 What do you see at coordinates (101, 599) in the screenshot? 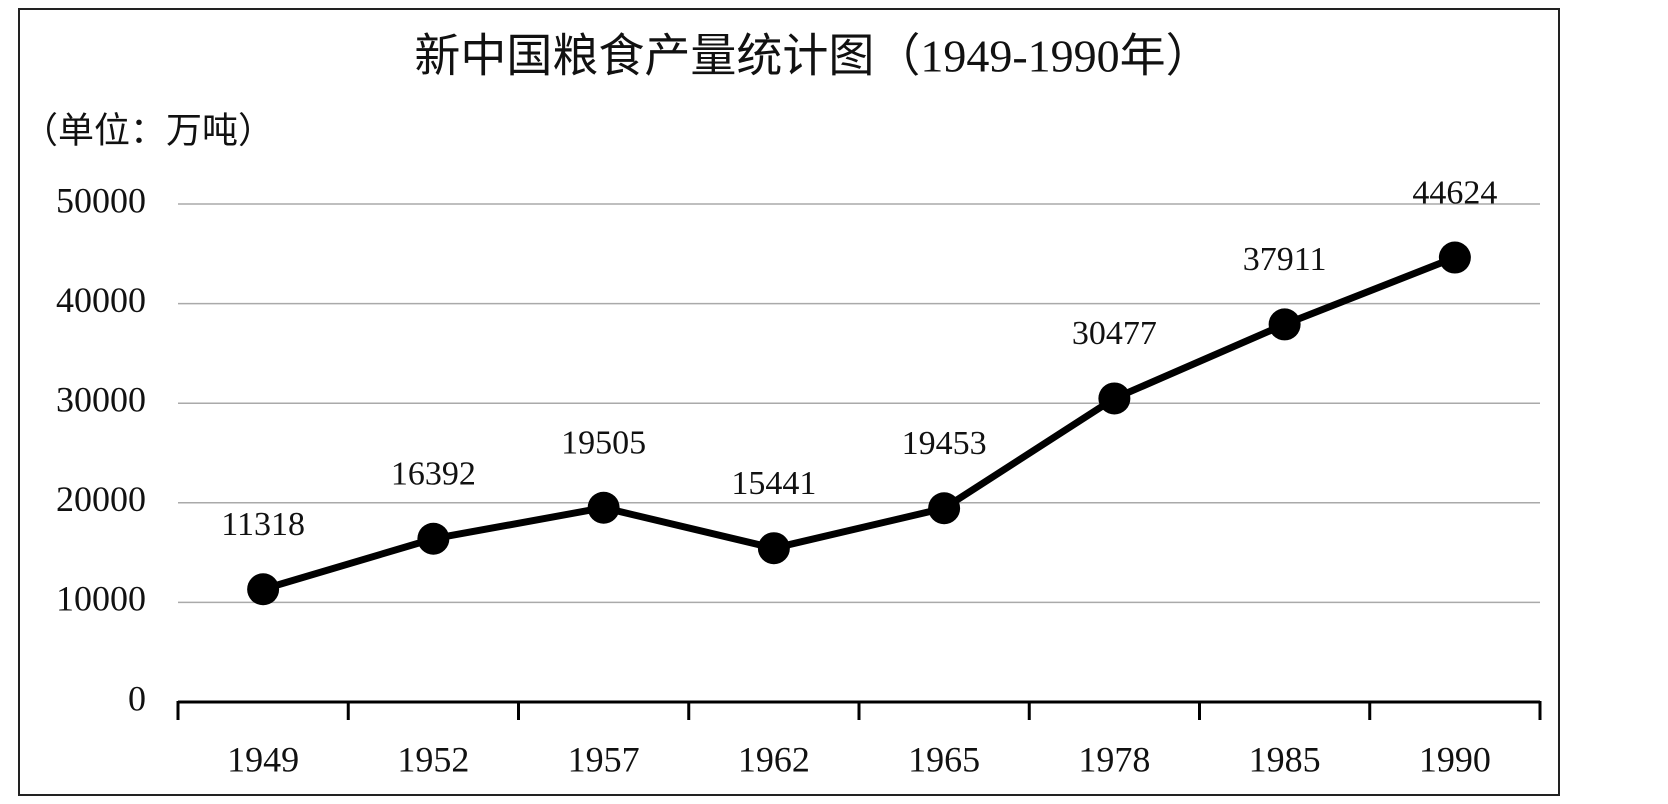
I see `y-tick-label: 10000` at bounding box center [101, 599].